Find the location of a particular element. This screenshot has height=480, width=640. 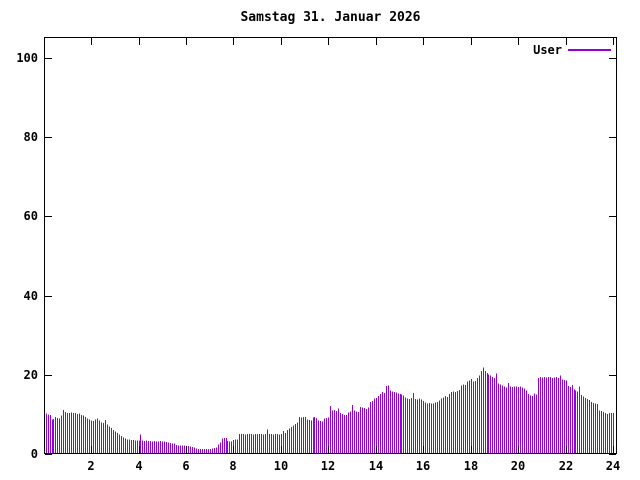

x-tick-label: 8 is located at coordinates (233, 466).